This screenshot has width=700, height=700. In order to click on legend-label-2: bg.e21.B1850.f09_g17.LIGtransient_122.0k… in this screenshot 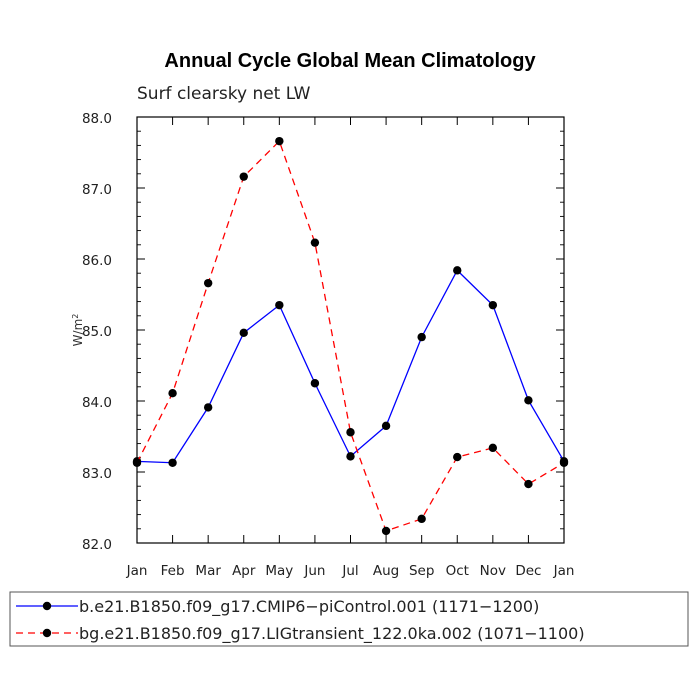, I will do `click(332, 634)`.